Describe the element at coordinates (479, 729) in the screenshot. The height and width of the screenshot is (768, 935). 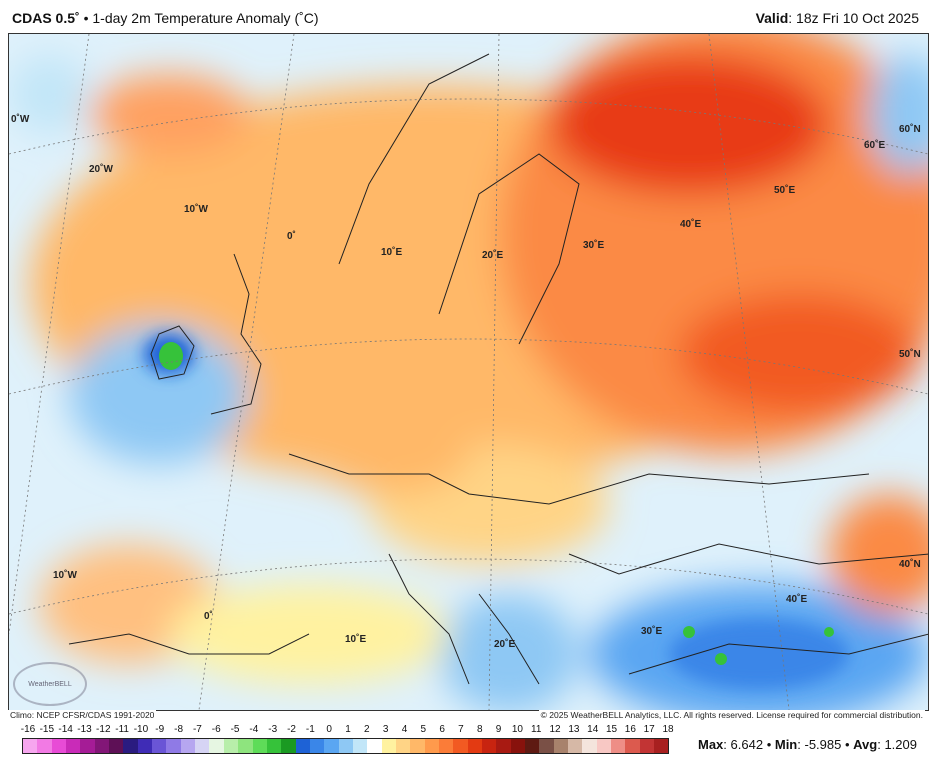
I see `colorbar-tick-label: 8` at that location.